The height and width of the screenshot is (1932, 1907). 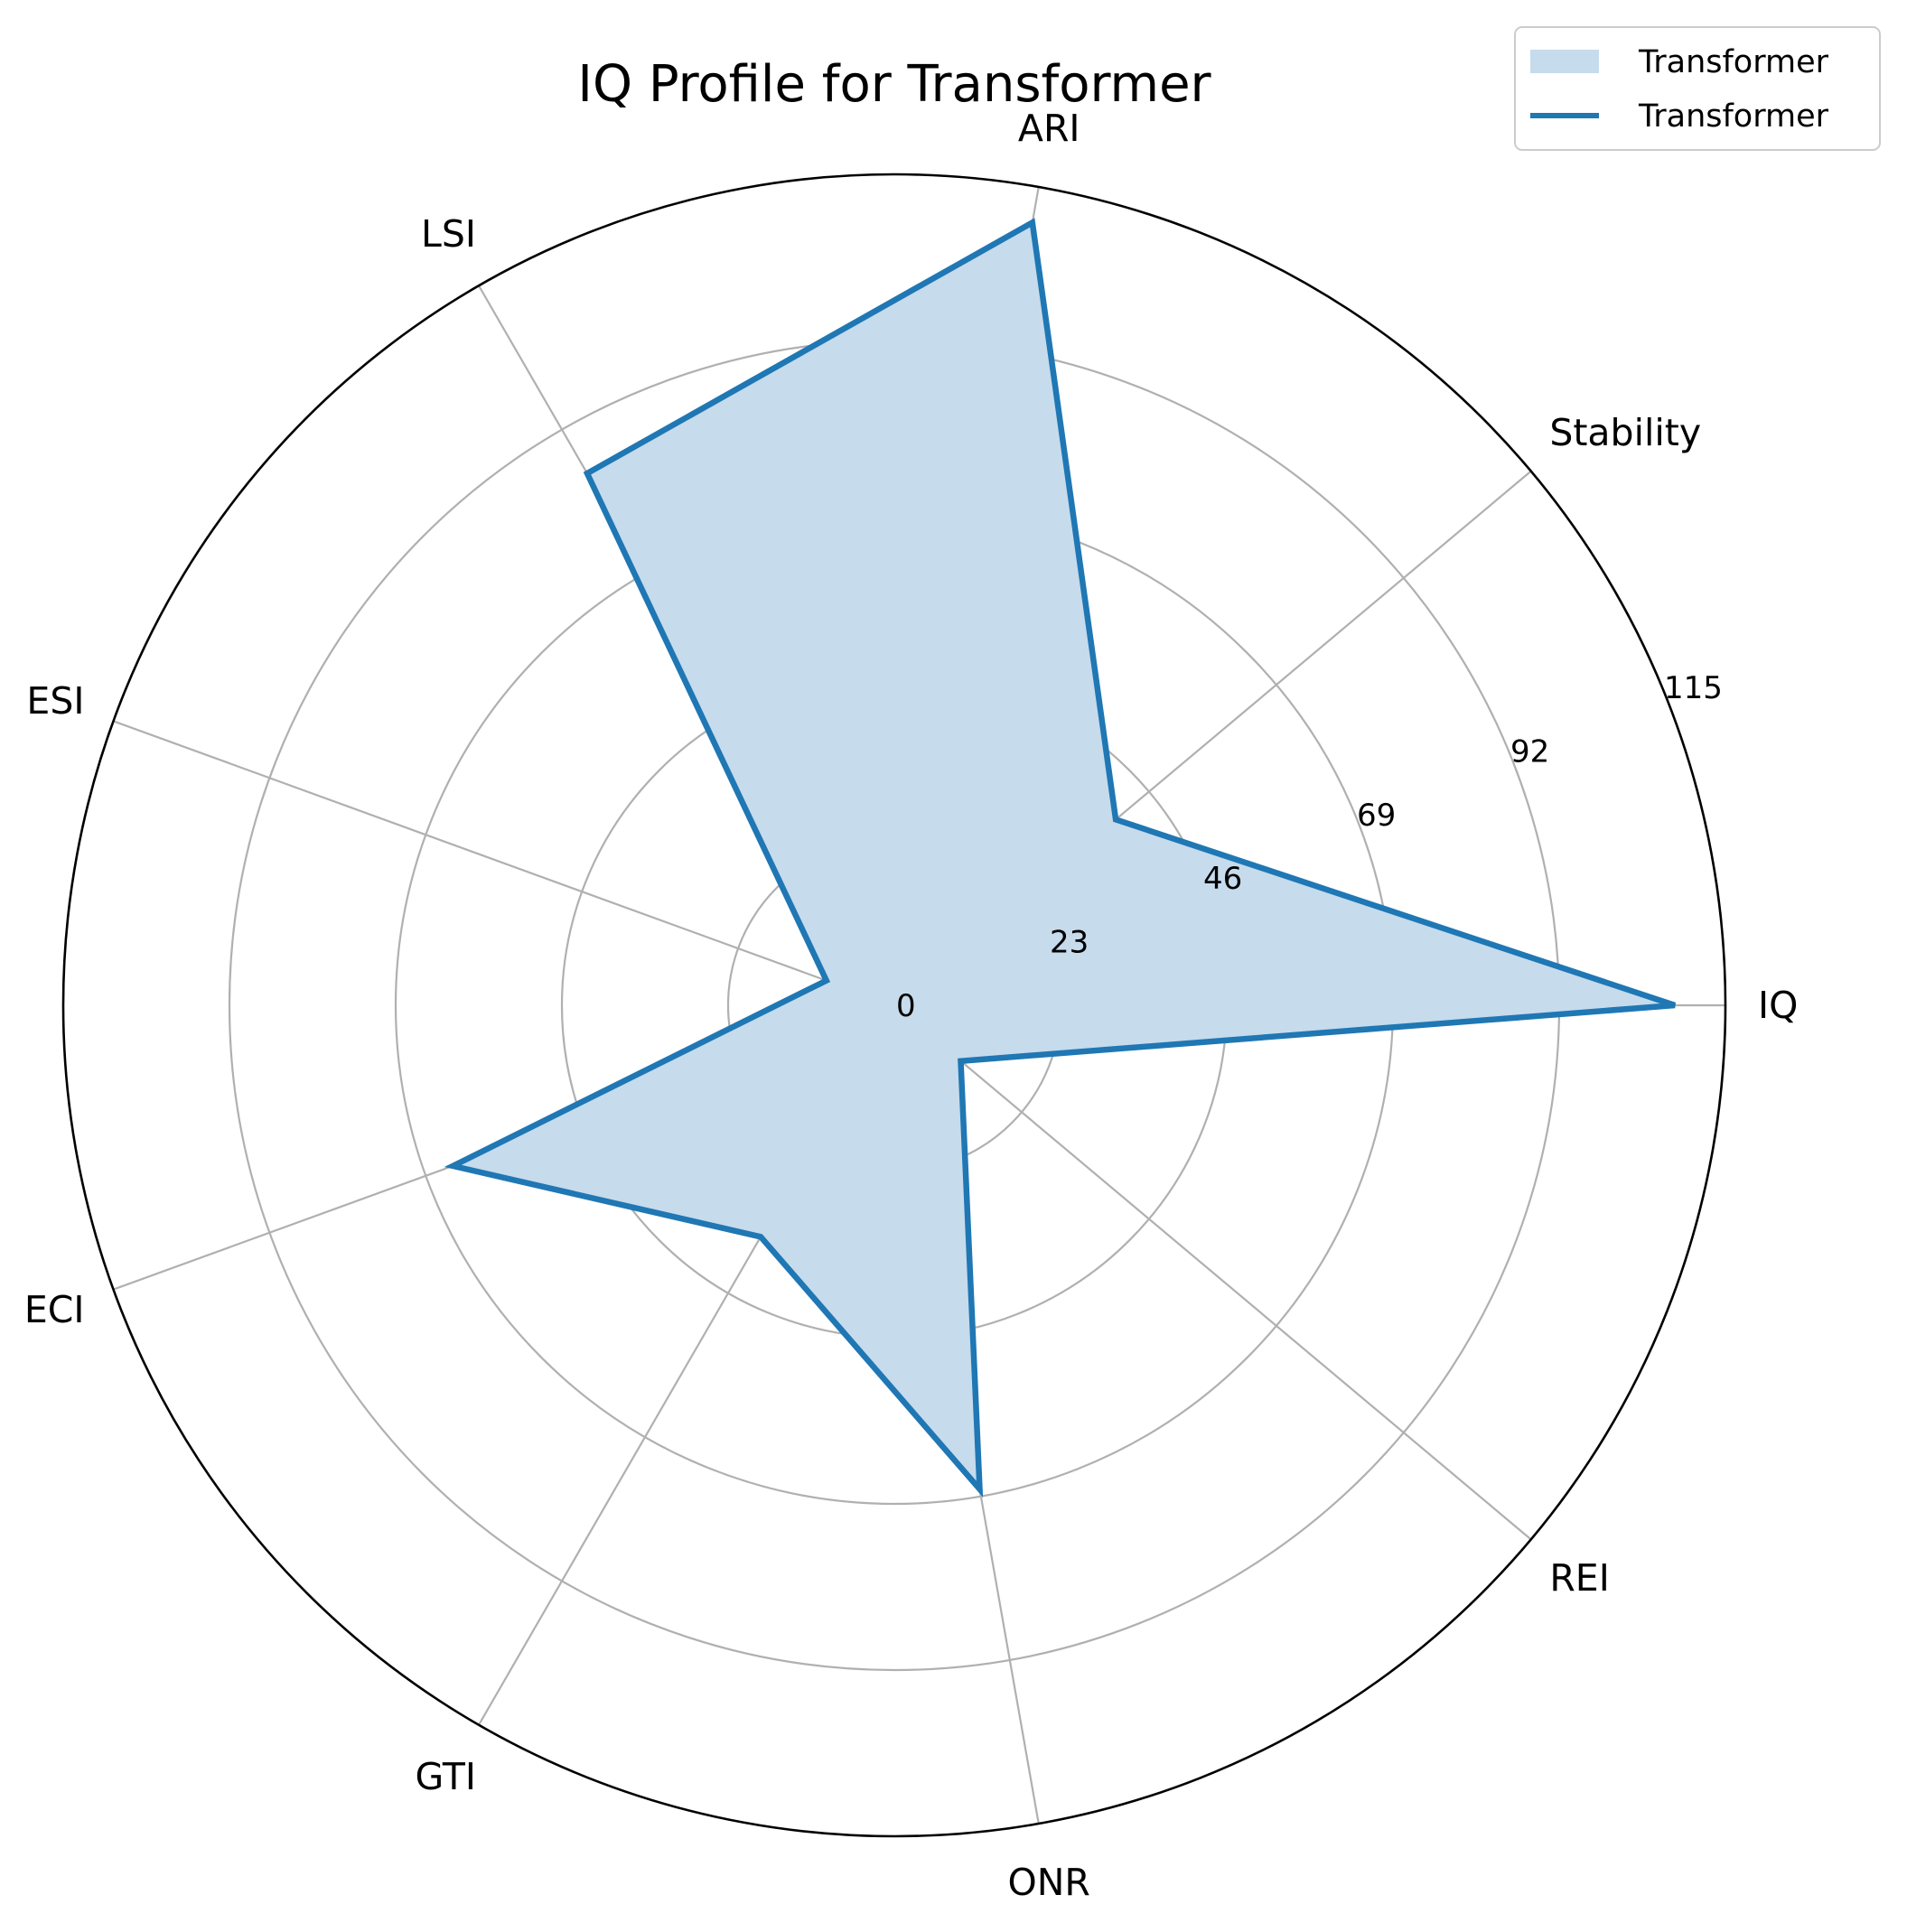 What do you see at coordinates (894, 84) in the screenshot?
I see `chart-title: IQ Profile for Transformer` at bounding box center [894, 84].